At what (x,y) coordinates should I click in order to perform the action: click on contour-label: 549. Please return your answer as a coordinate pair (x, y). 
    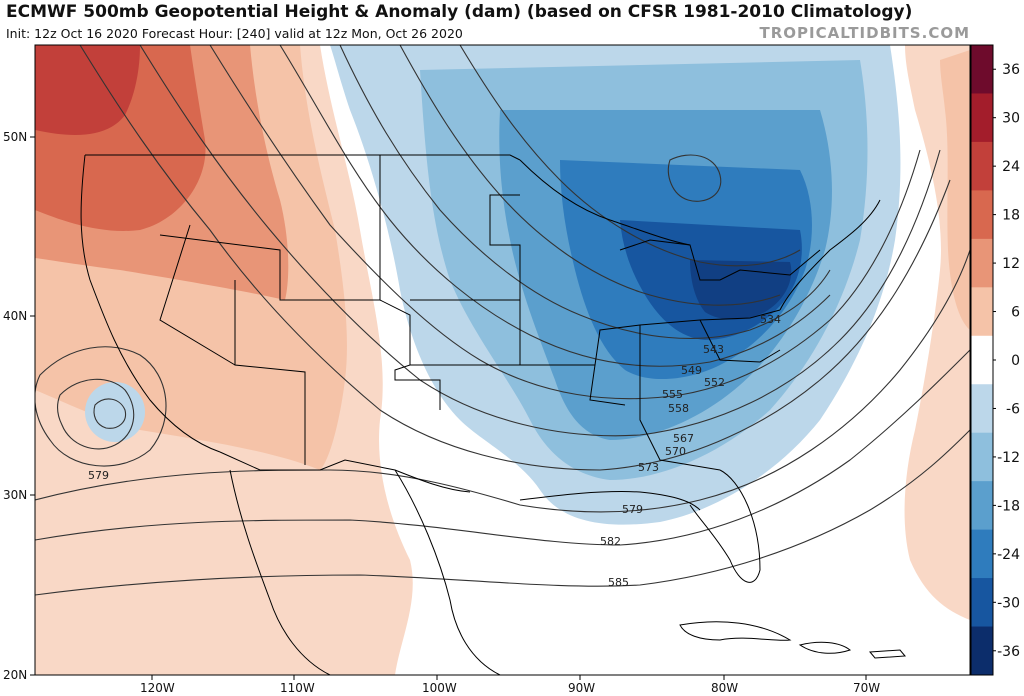
    Looking at the image, I should click on (691, 370).